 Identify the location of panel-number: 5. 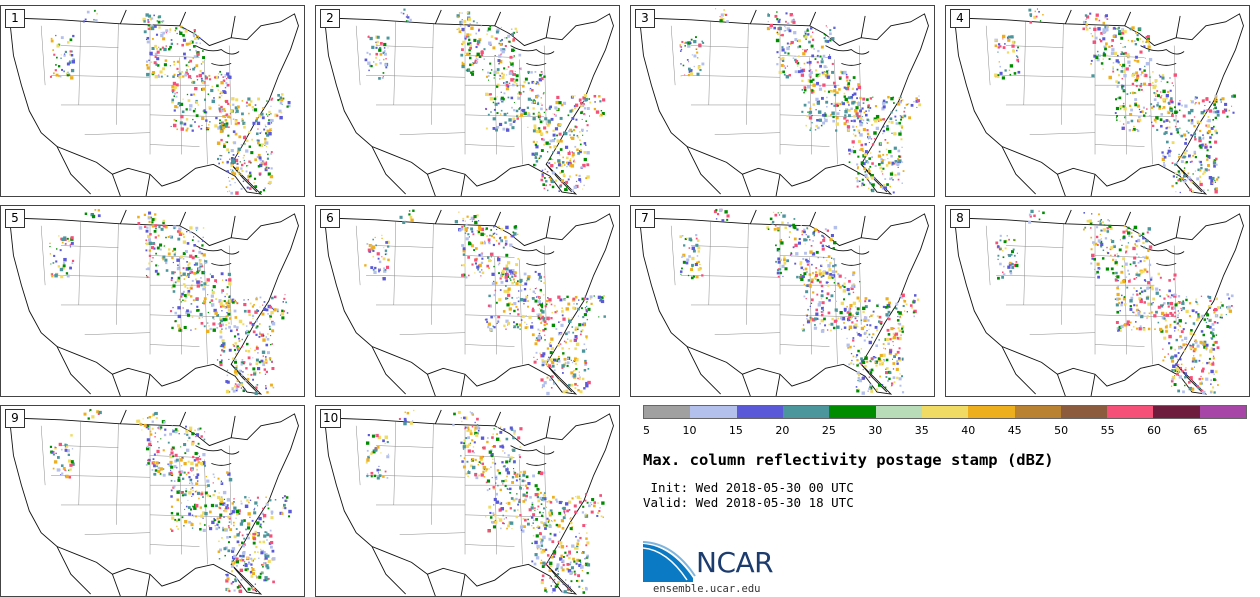
(15, 218).